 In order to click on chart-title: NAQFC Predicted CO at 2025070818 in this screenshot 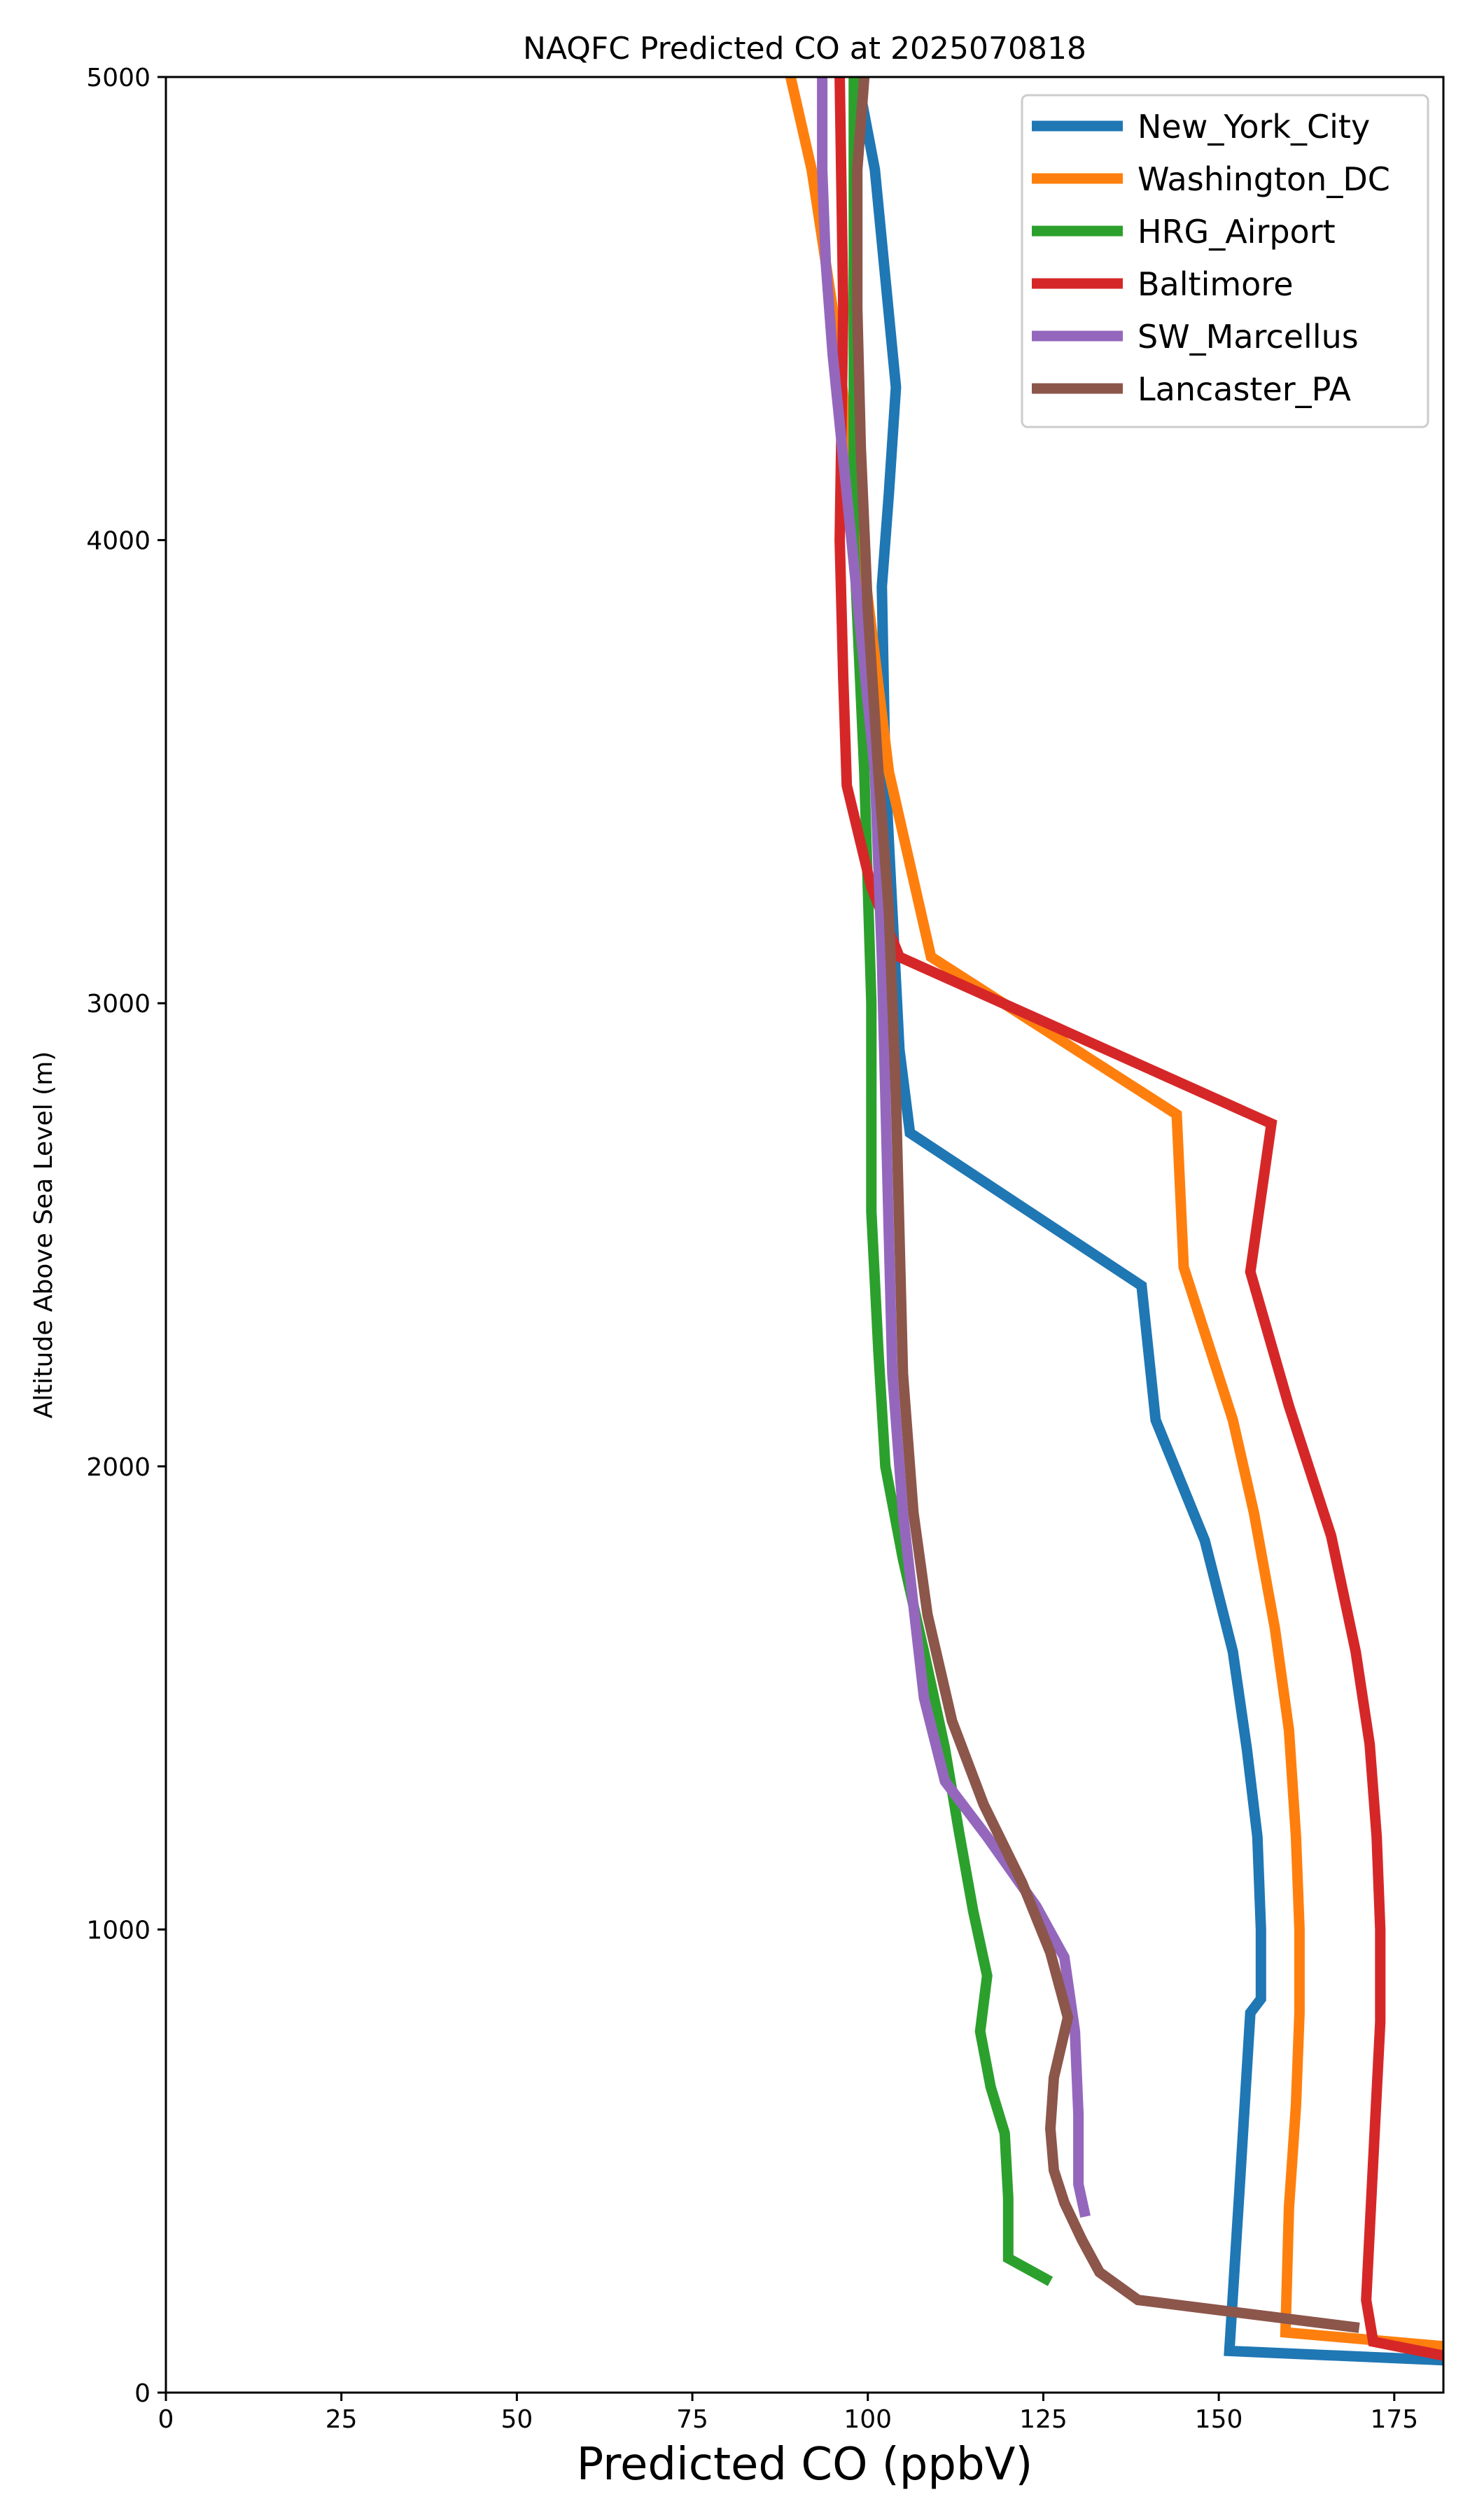, I will do `click(804, 48)`.